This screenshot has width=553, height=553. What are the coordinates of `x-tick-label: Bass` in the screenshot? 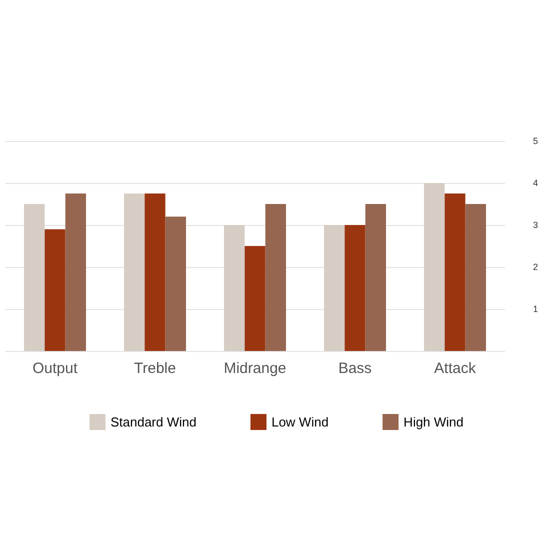 It's located at (355, 368).